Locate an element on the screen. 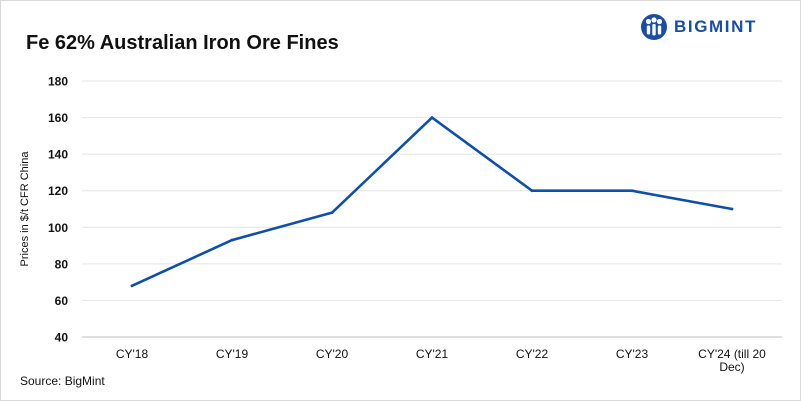 The image size is (801, 401). y-tick-label: 120 is located at coordinates (58, 191).